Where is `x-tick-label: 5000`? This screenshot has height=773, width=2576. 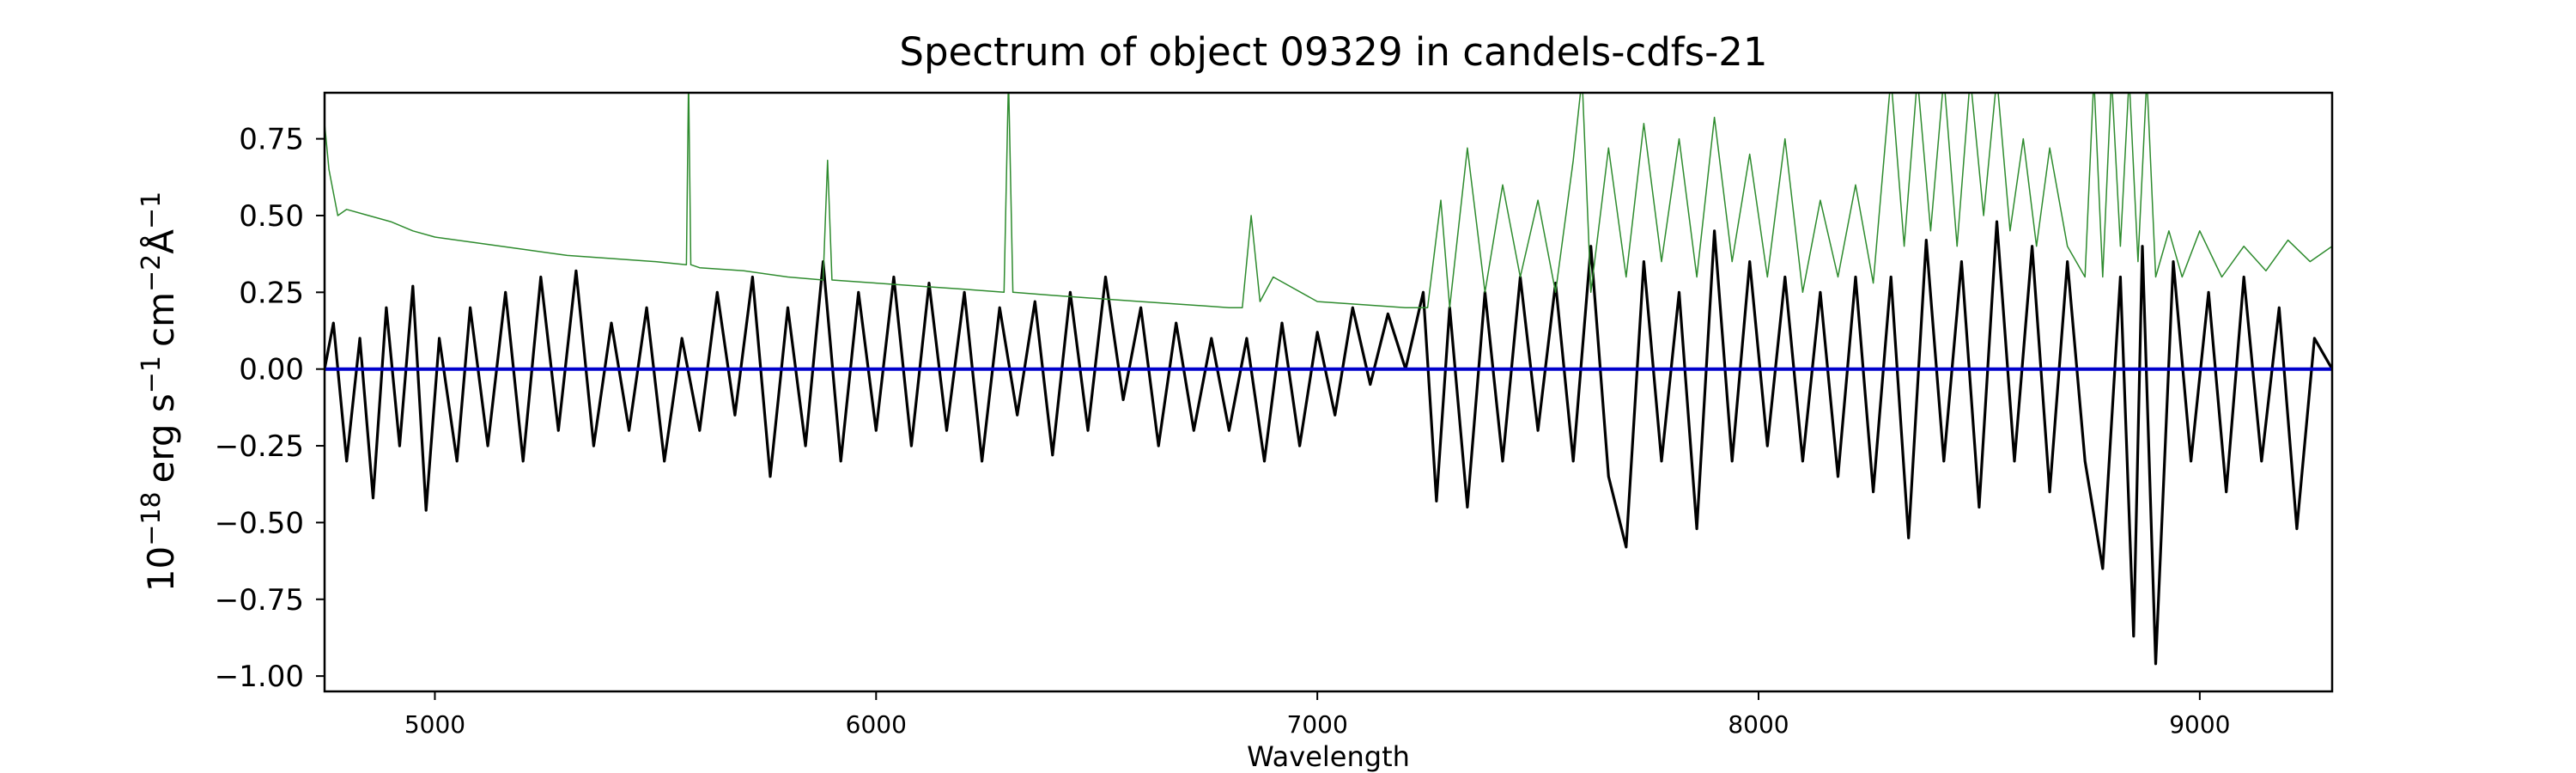
x-tick-label: 5000 is located at coordinates (434, 724).